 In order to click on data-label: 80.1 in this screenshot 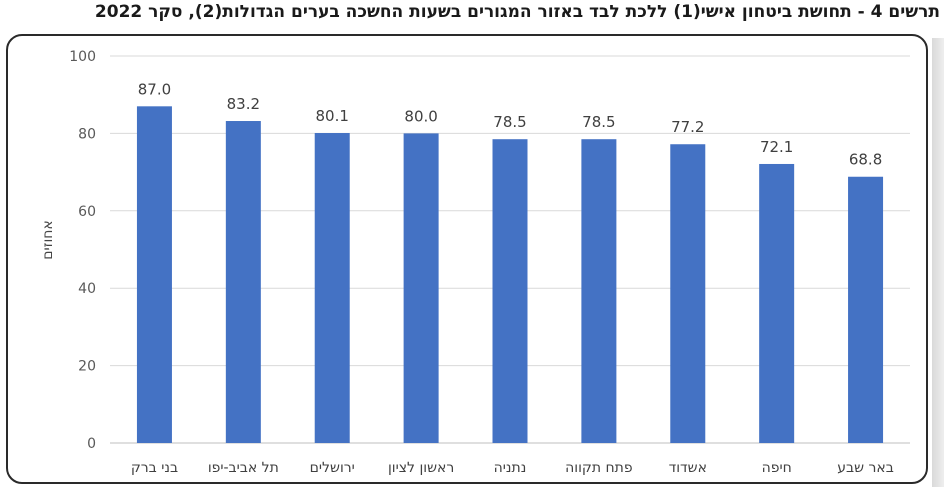, I will do `click(332, 116)`.